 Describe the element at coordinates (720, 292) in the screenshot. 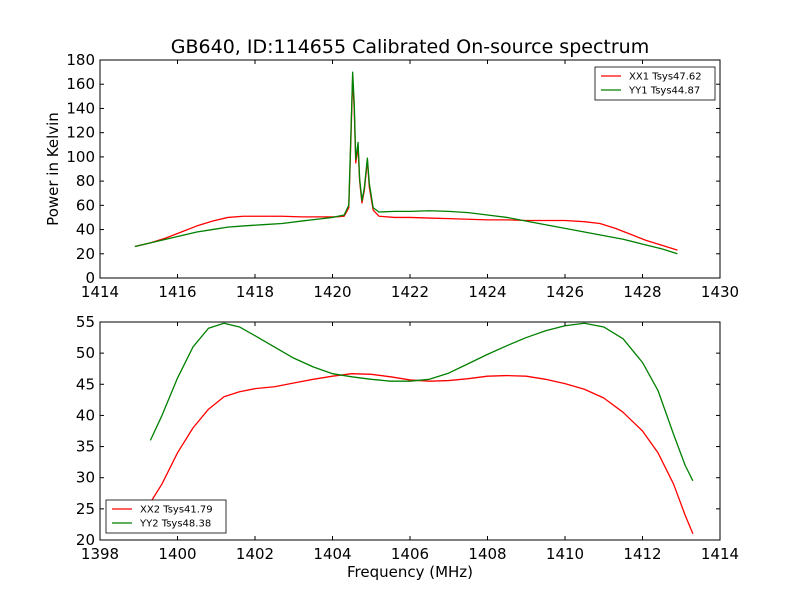

I see `plot1-x-tick-label: 1430` at that location.